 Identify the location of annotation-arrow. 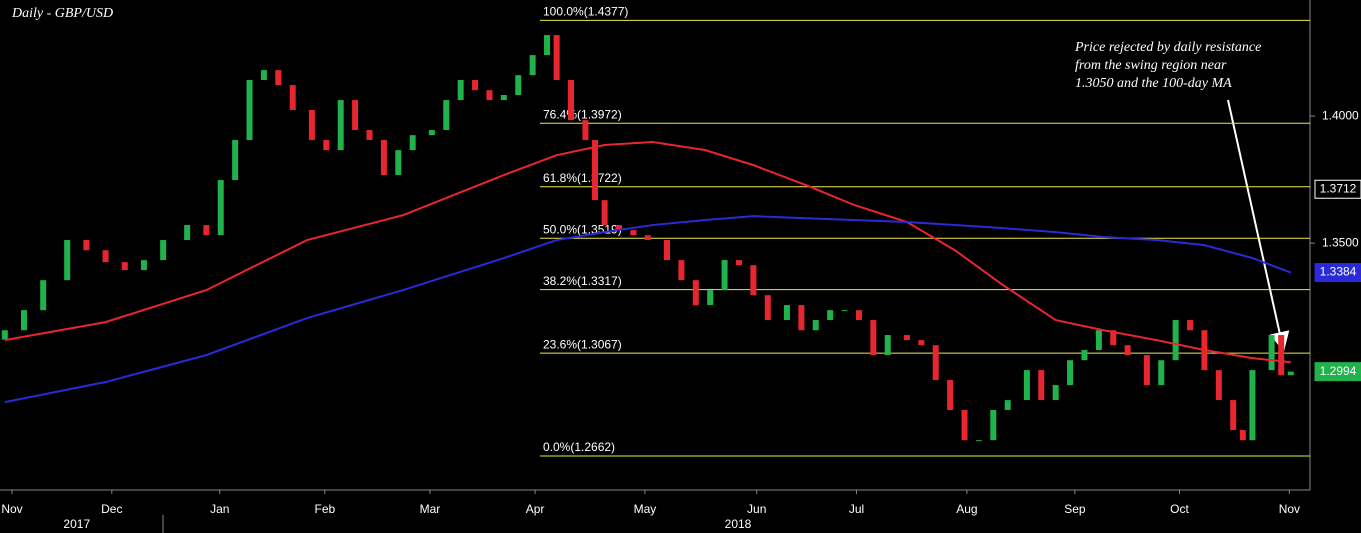
(1258, 225).